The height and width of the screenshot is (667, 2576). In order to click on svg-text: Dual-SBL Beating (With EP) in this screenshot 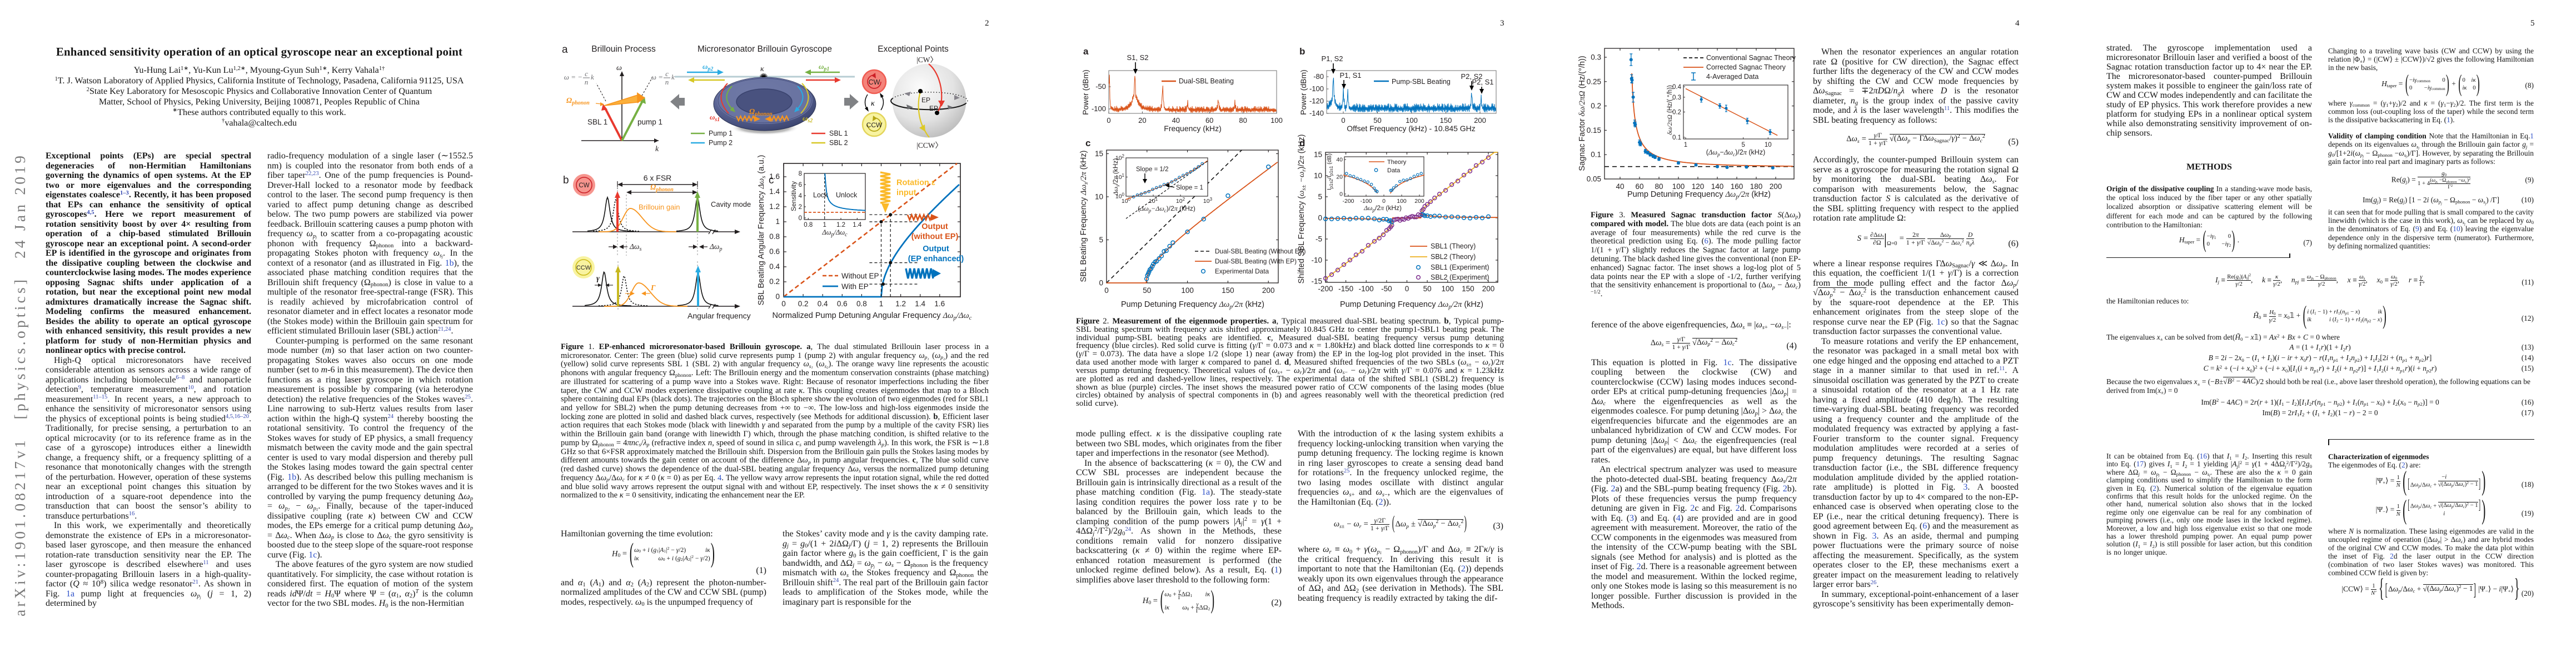, I will do `click(1256, 261)`.